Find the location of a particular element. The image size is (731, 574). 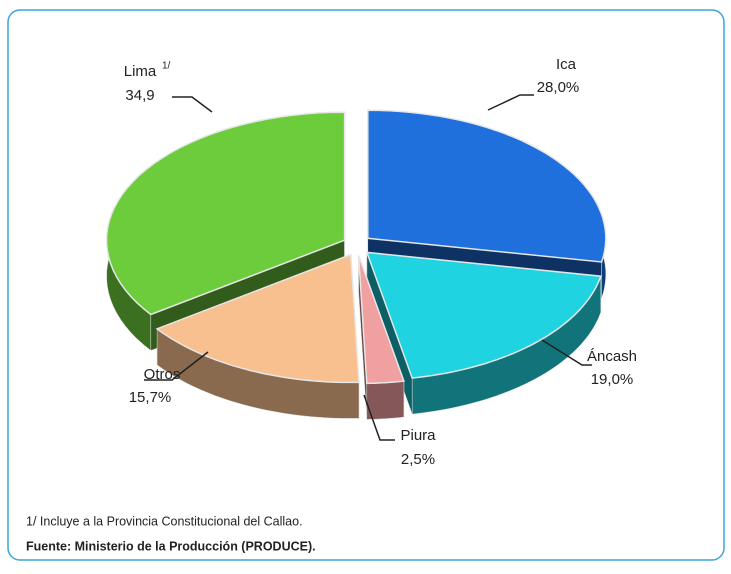

value-label: 2,5% is located at coordinates (418, 459).